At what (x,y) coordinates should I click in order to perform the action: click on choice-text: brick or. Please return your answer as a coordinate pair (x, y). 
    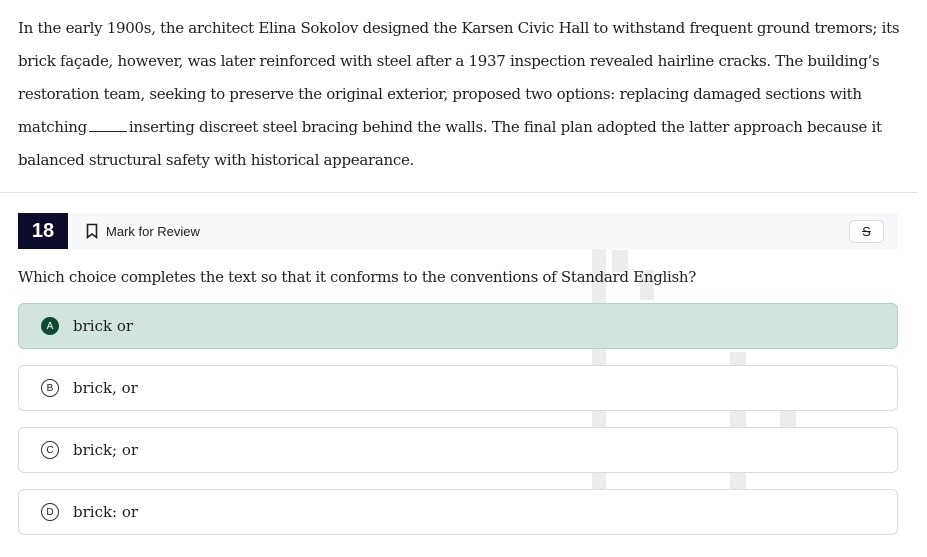
    Looking at the image, I should click on (103, 326).